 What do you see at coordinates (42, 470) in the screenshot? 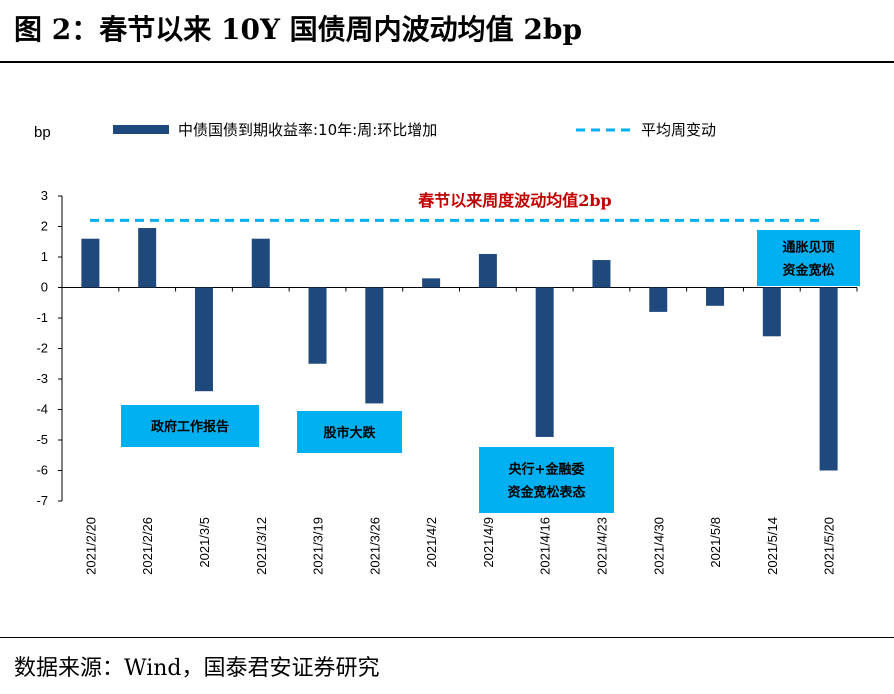
I see `y-tick-label: -6` at bounding box center [42, 470].